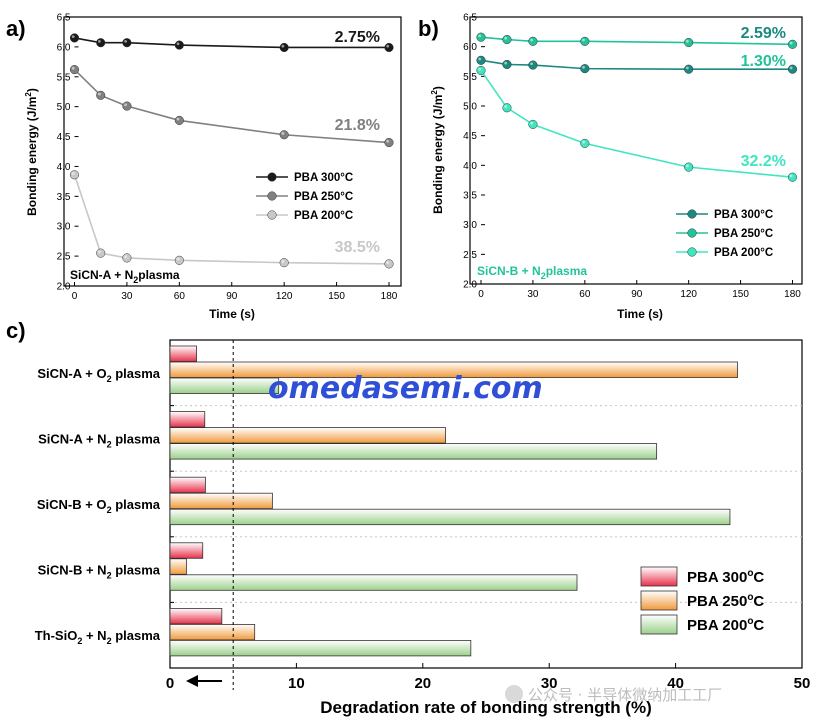  I want to click on y-tick-label: 6.5, so click(64, 18).